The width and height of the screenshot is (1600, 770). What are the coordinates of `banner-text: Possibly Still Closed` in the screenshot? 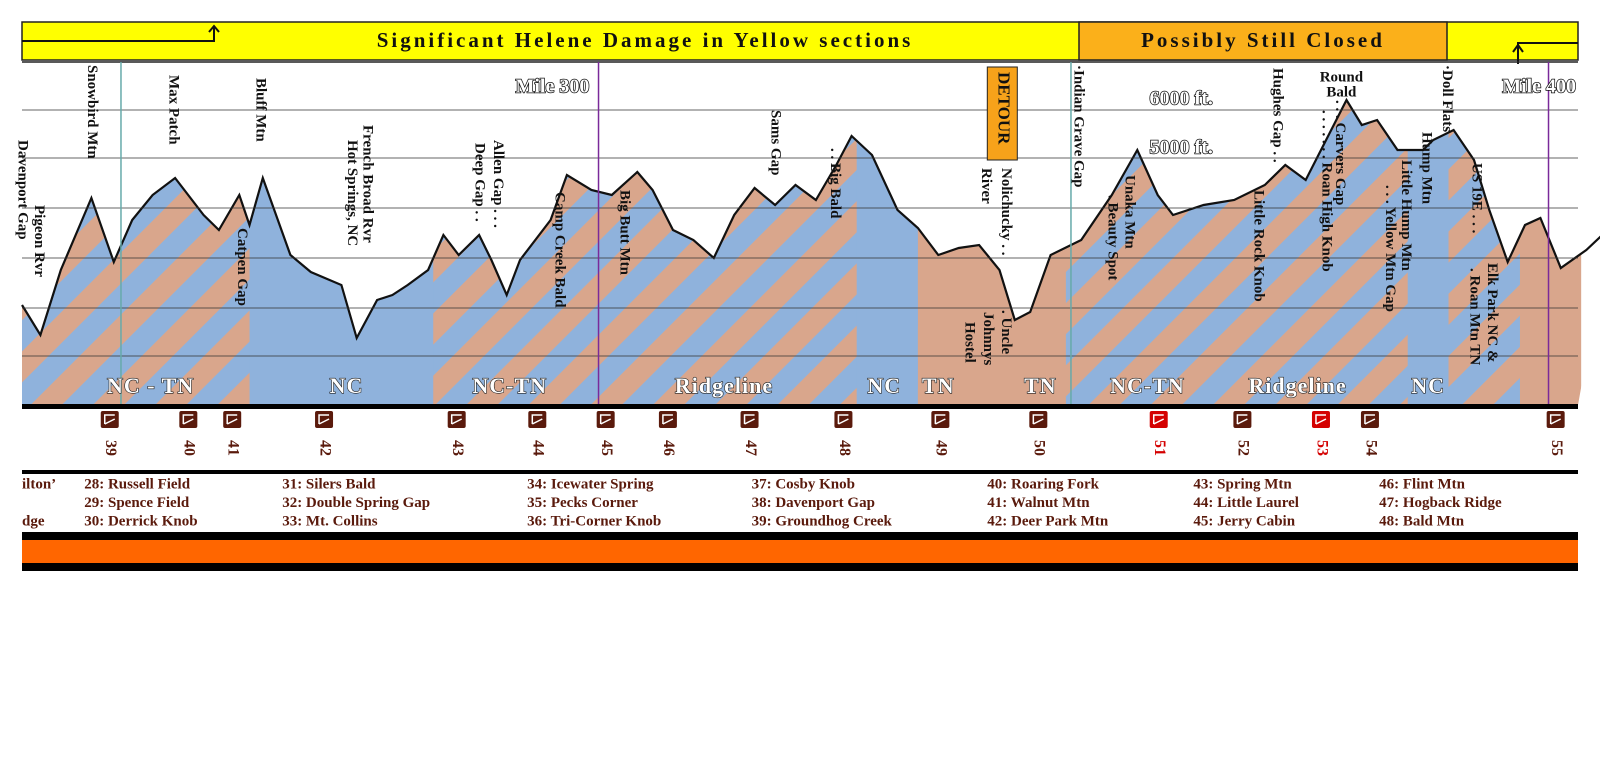 It's located at (1263, 40).